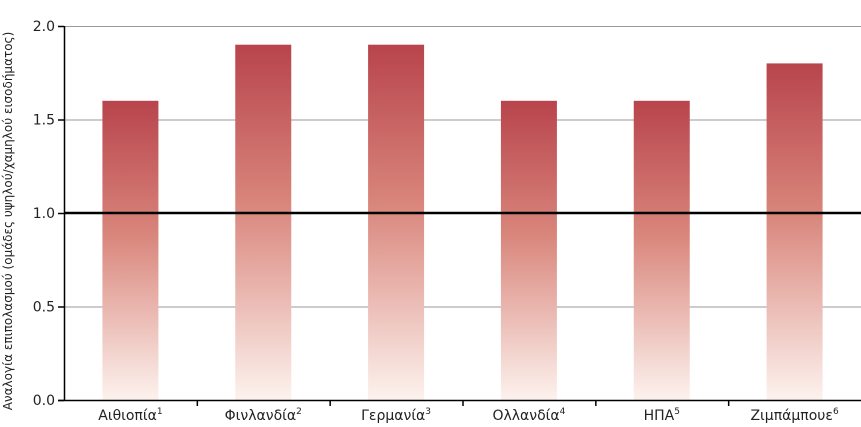  Describe the element at coordinates (396, 415) in the screenshot. I see `x-tick-label: Γερμανία3` at that location.